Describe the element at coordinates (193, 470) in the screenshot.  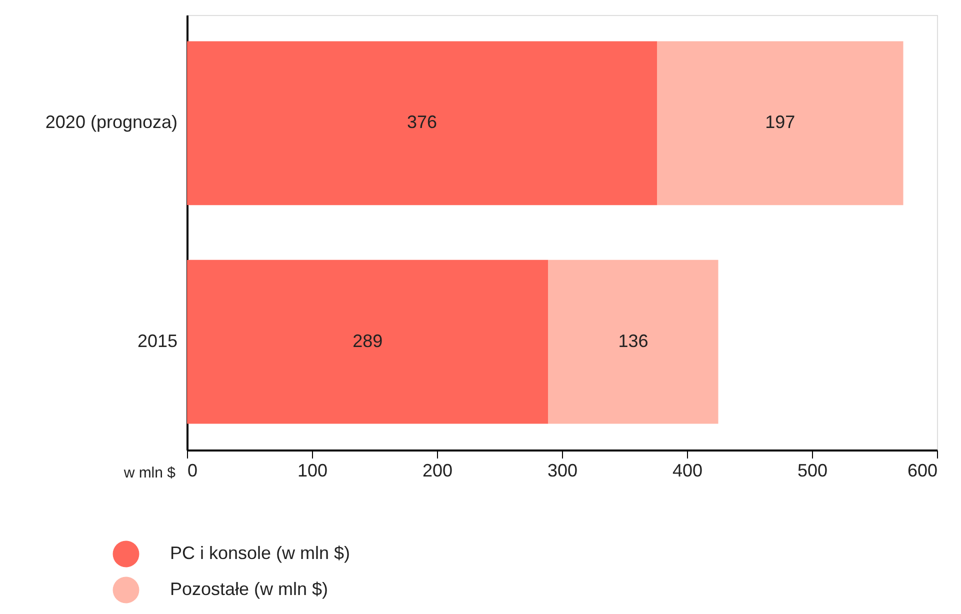
I see `x-tick-label: 0` at that location.